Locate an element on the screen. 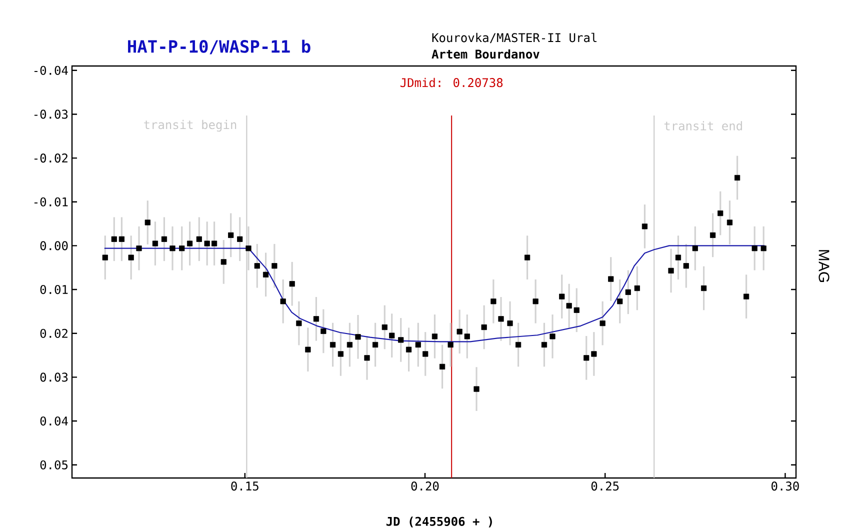  chart-subtitle: Kourovka/MASTER-II Ural is located at coordinates (514, 38).